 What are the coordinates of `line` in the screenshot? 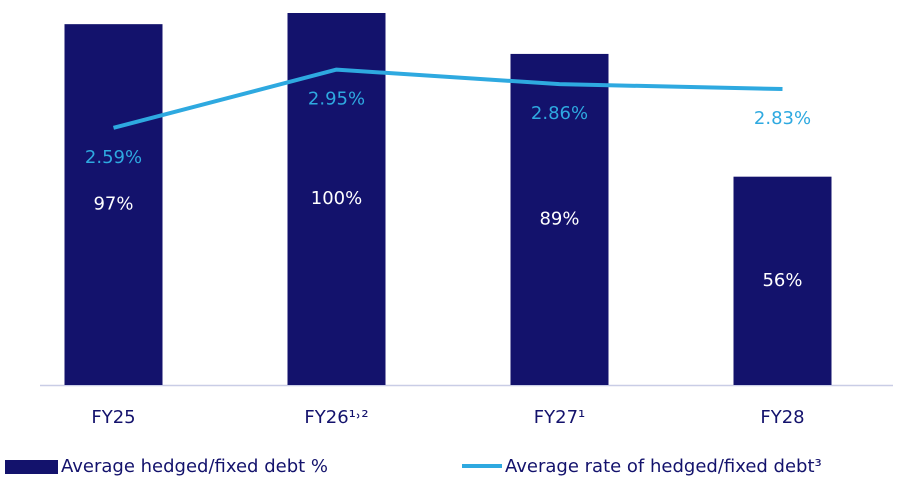 It's located at (447, 98).